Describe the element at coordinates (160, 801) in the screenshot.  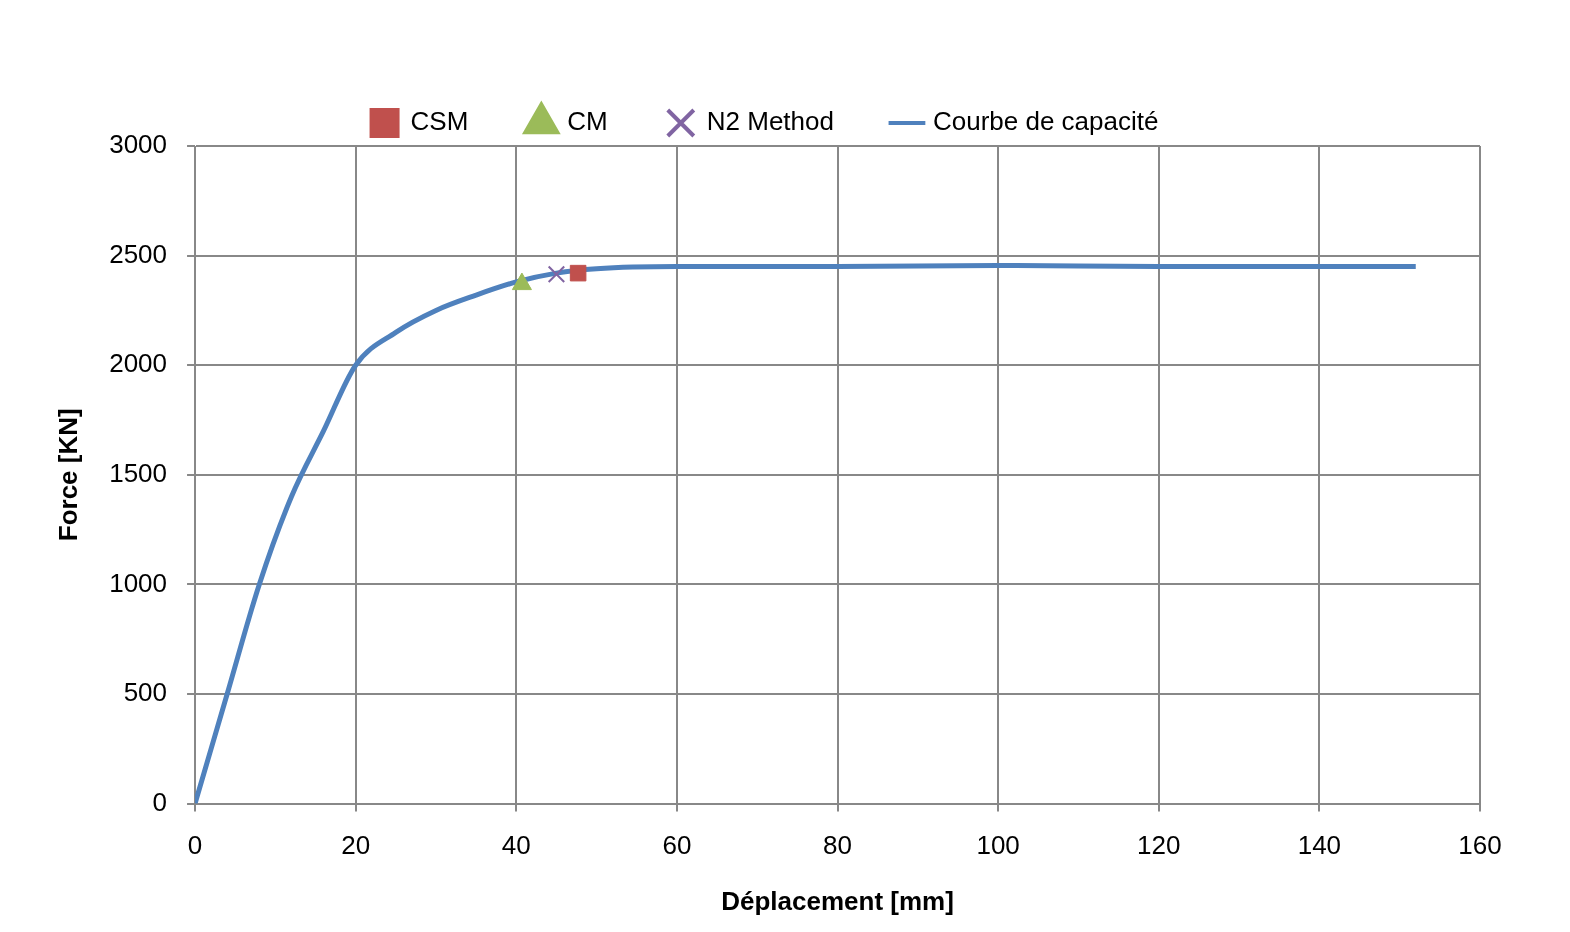
I see `y-tick-label: 0` at that location.